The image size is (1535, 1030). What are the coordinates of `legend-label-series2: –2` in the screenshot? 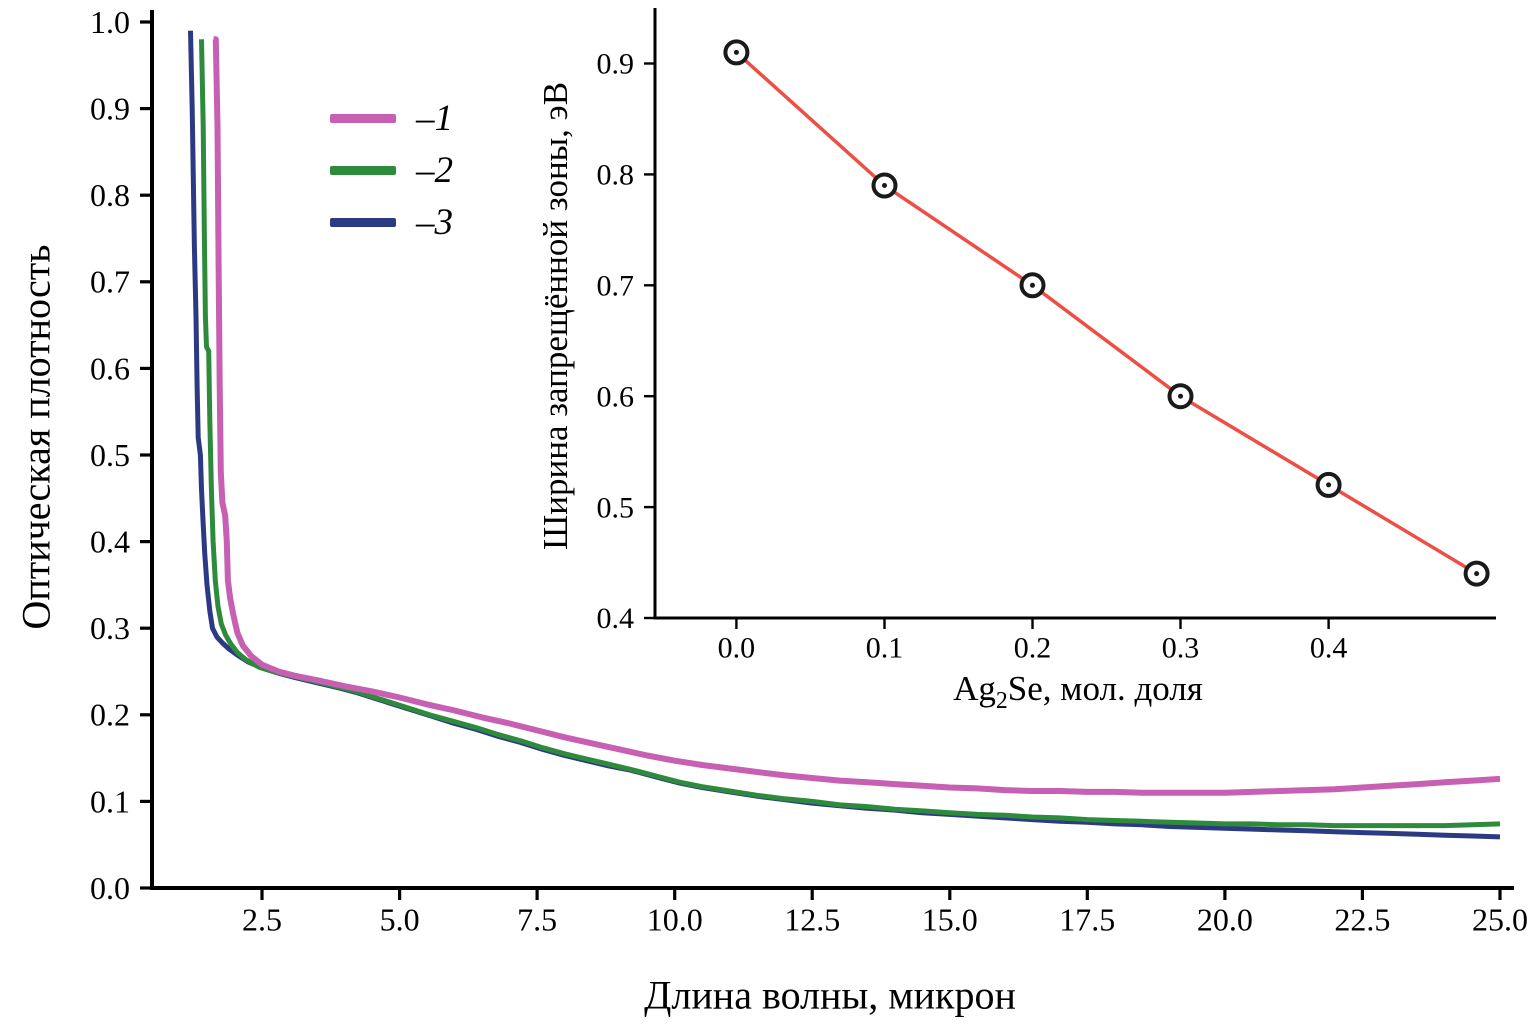 It's located at (434, 170).